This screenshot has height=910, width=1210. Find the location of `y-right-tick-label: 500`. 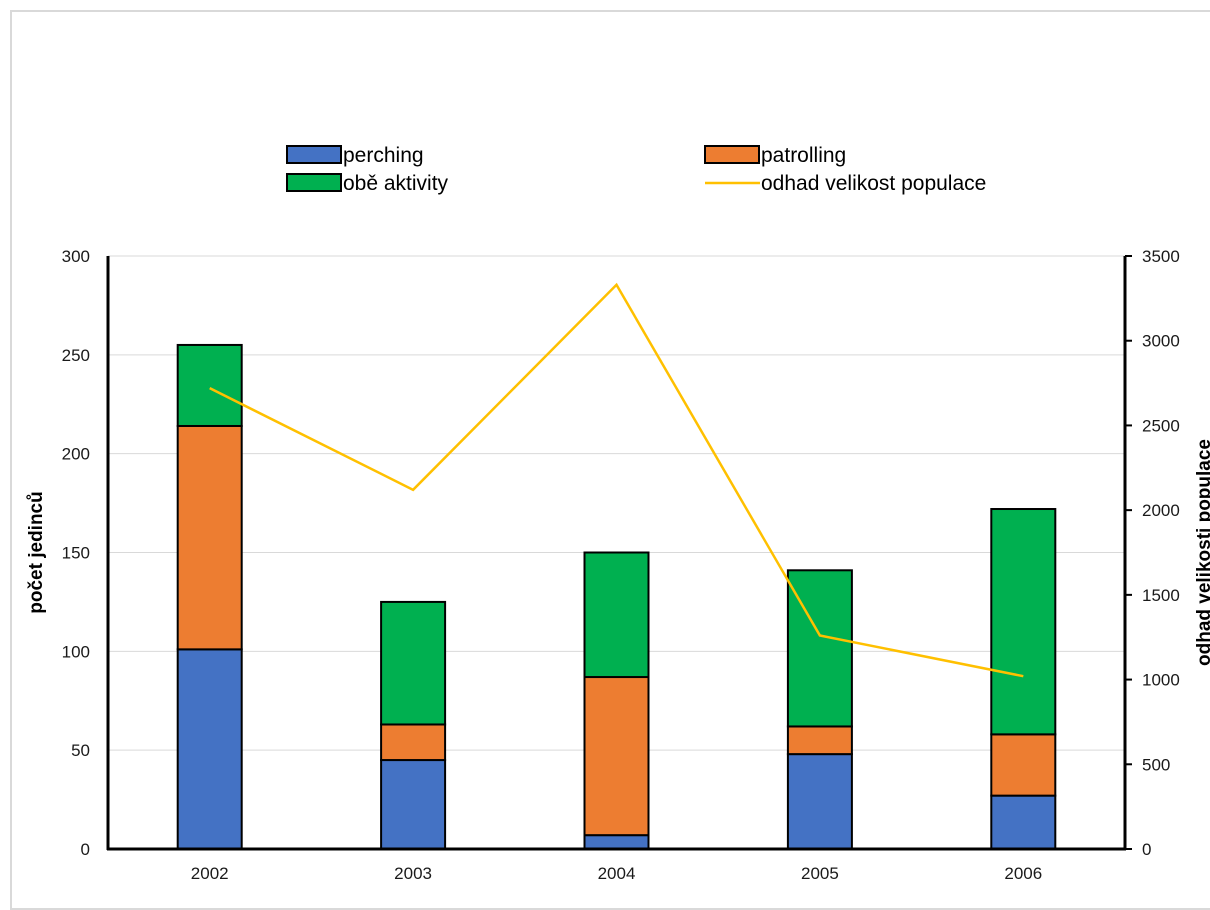

y-right-tick-label: 500 is located at coordinates (1156, 764).